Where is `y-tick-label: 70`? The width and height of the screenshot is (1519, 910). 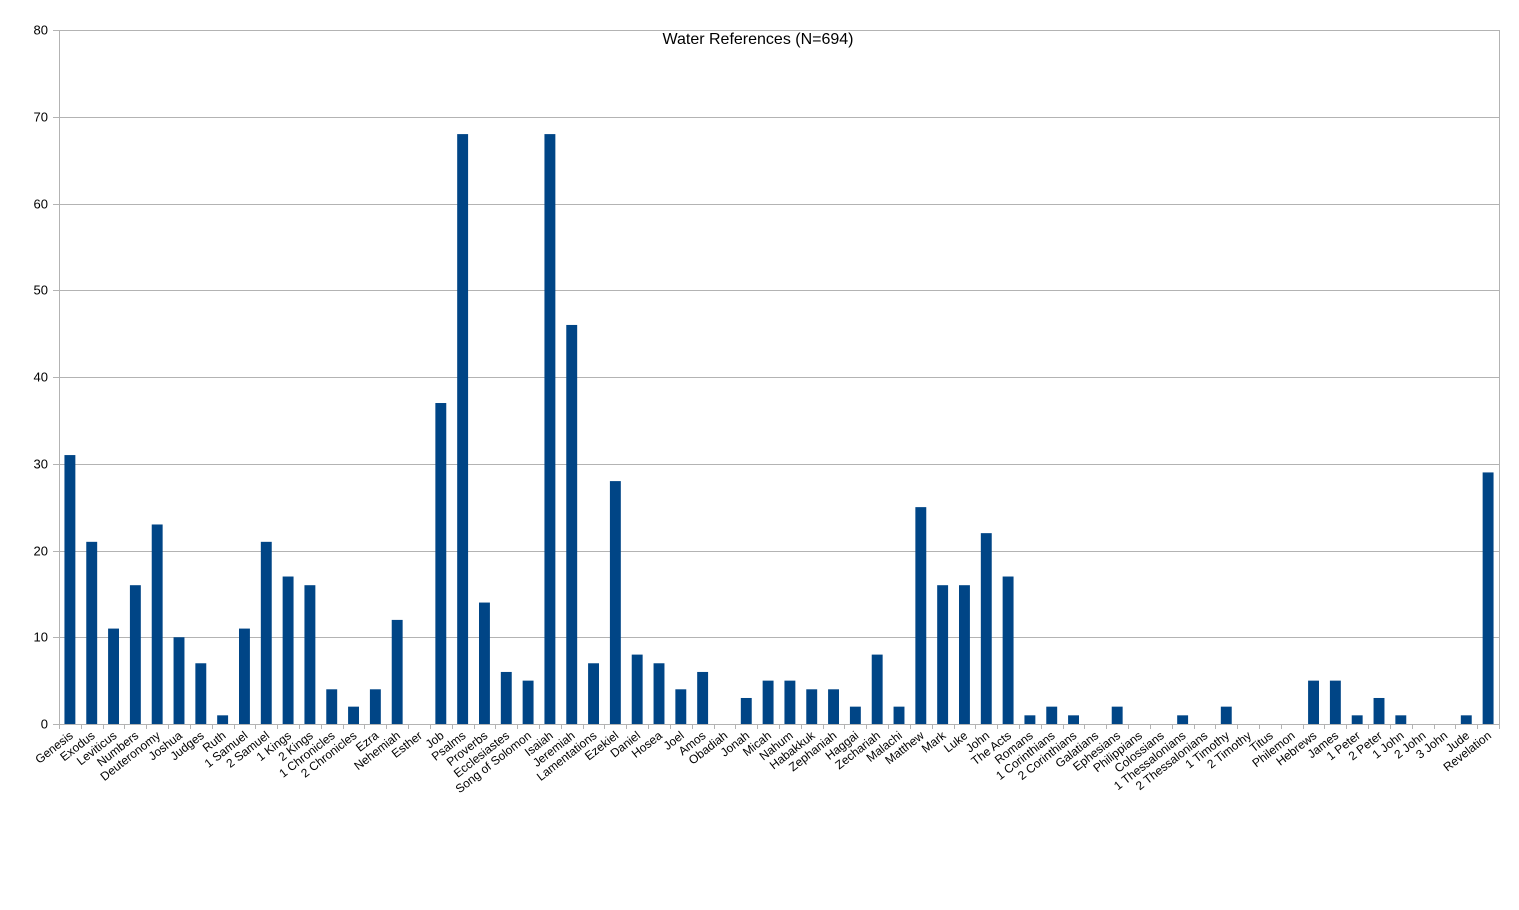
y-tick-label: 70 is located at coordinates (41, 117).